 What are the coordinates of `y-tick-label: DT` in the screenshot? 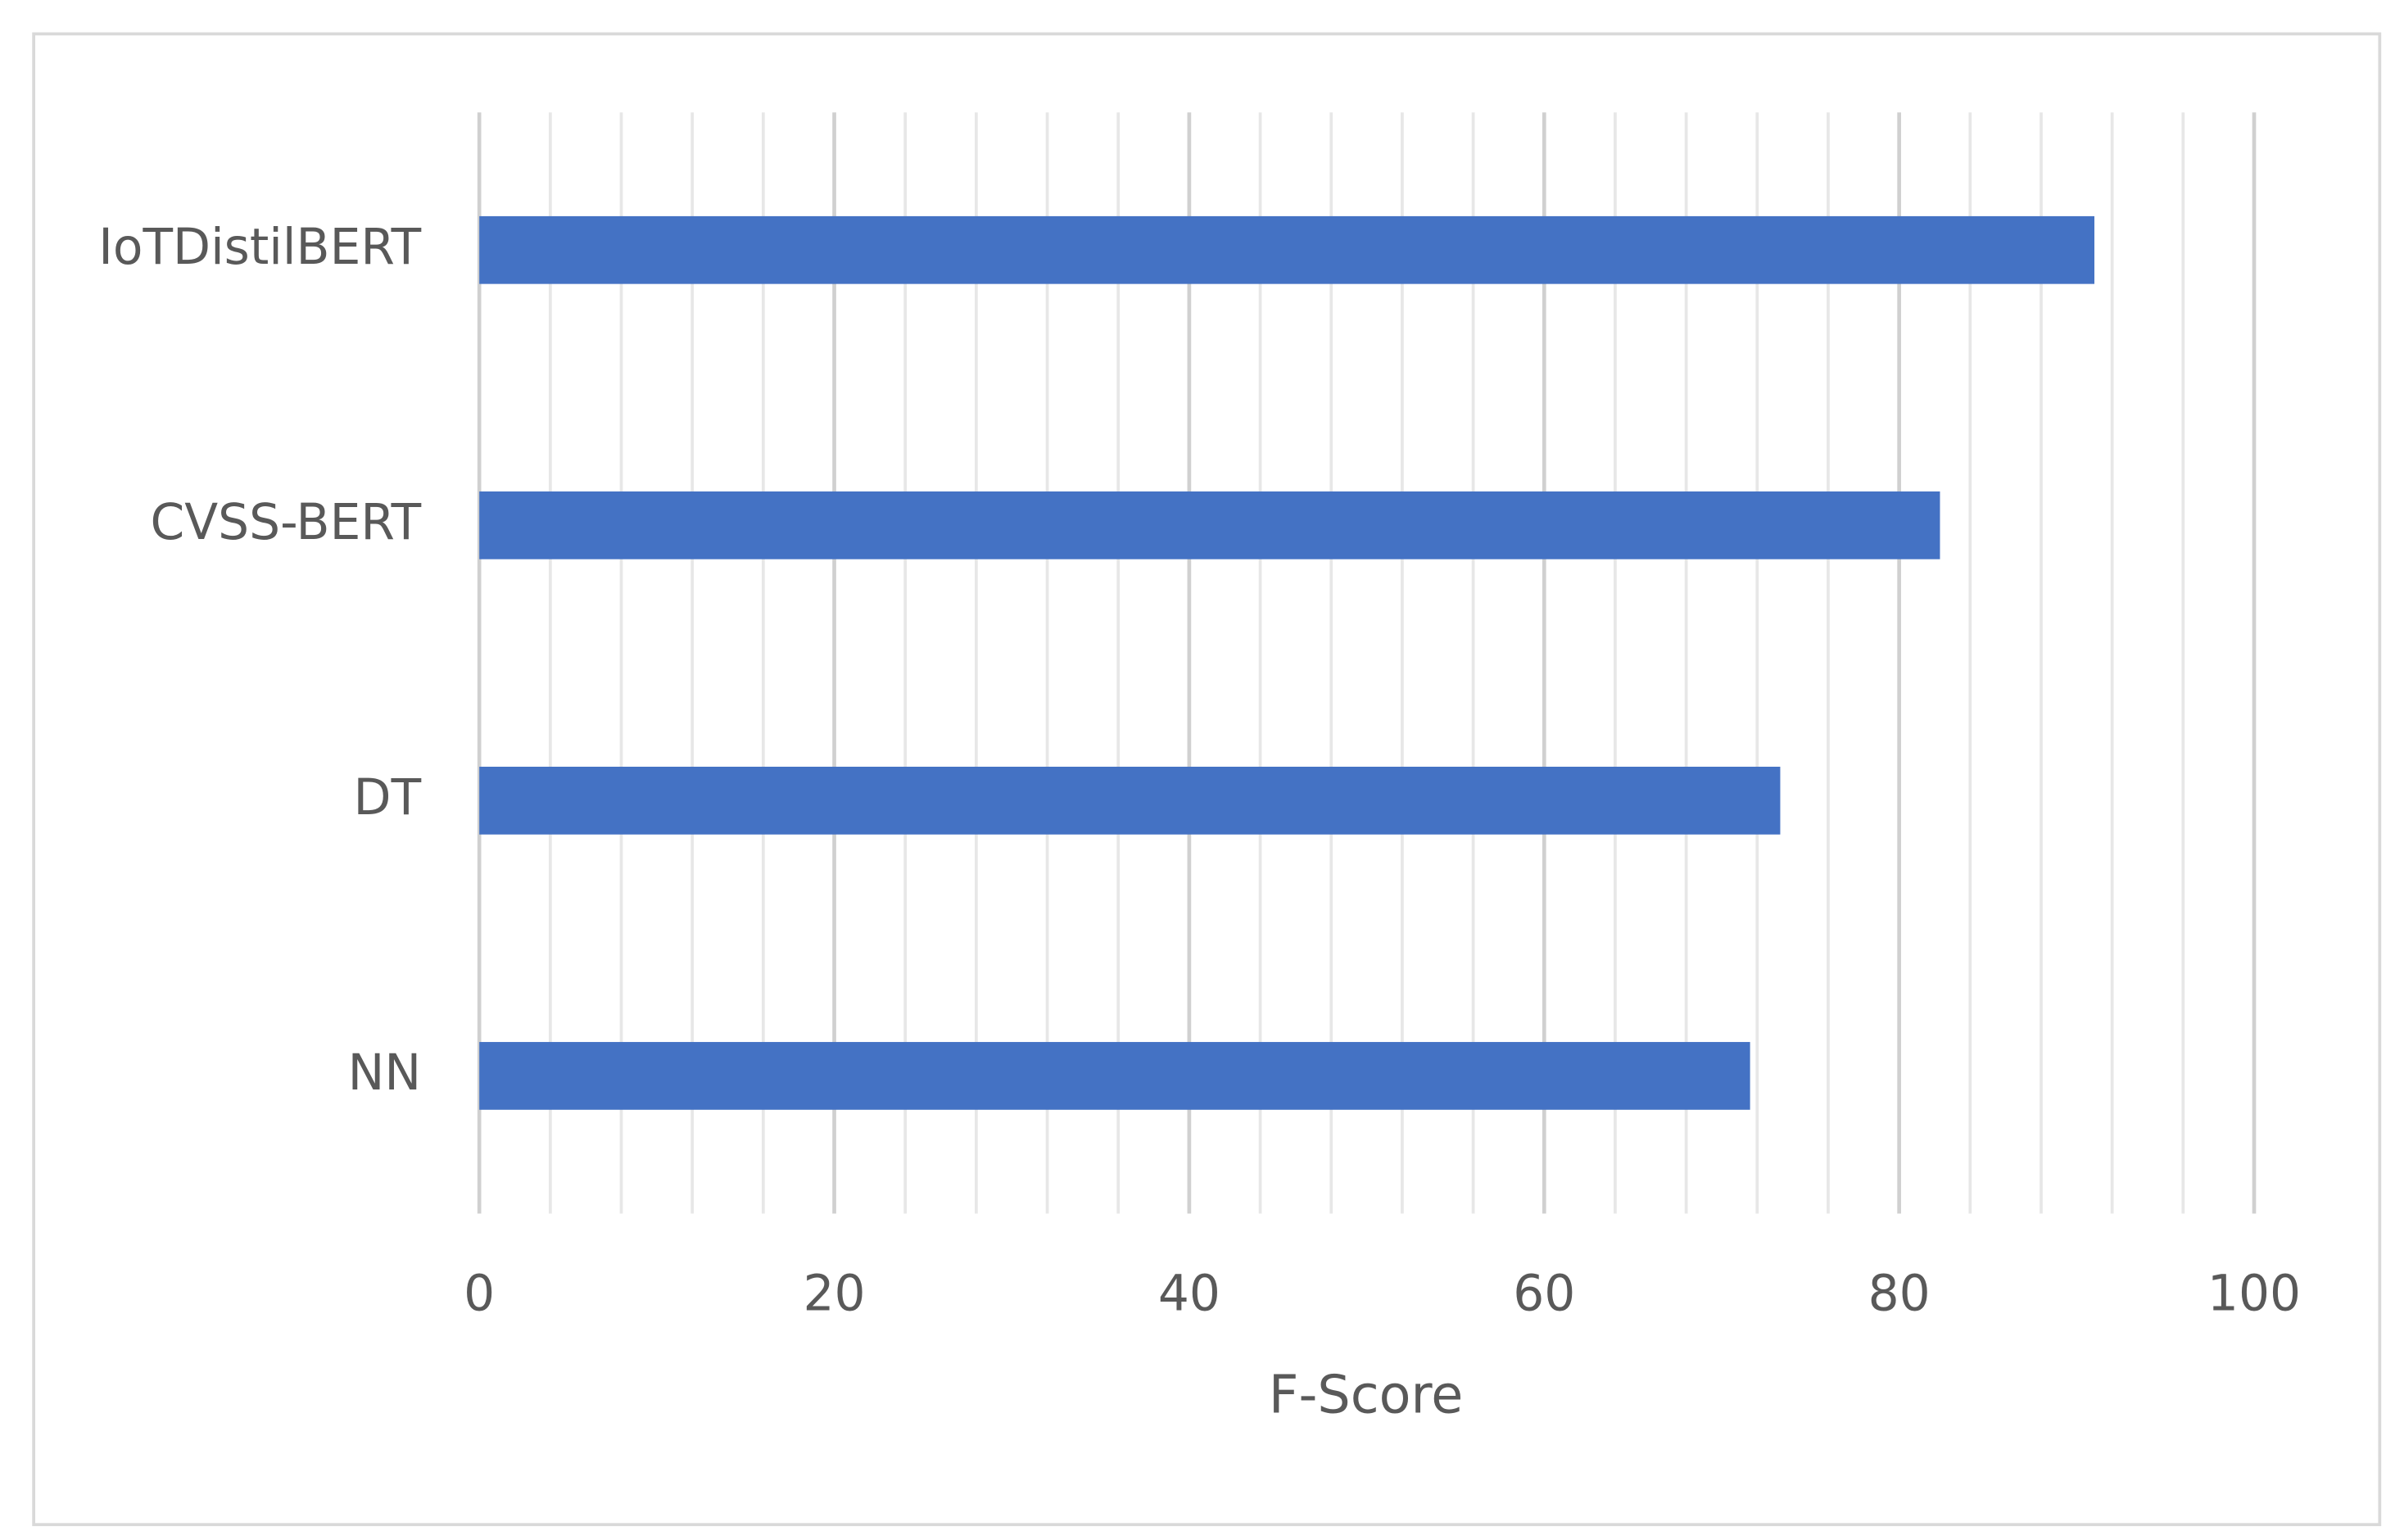 It's located at (388, 798).